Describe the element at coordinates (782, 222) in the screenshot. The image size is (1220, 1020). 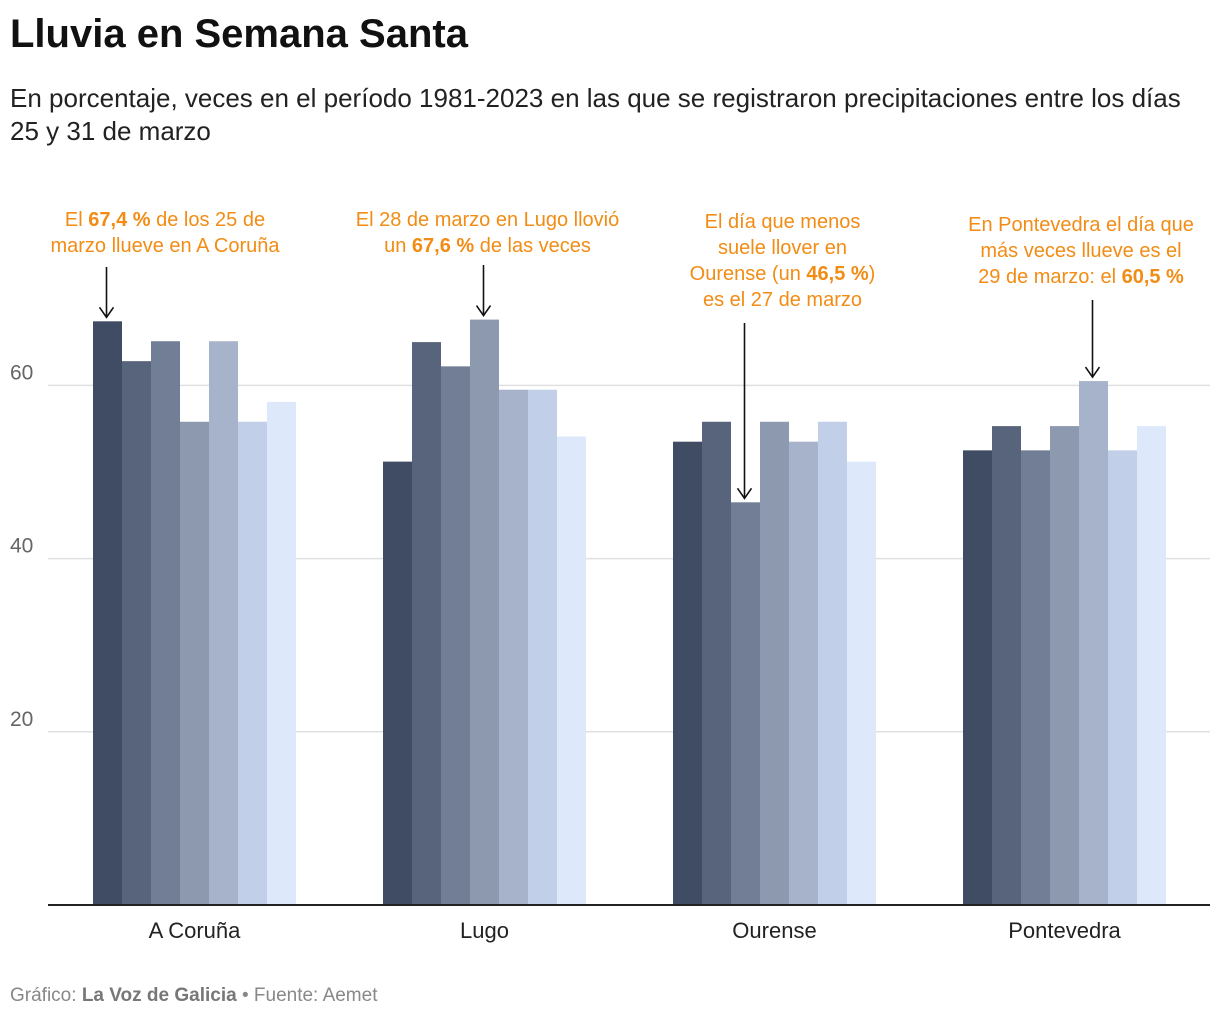
I see `annotation-line: El día que menos` at that location.